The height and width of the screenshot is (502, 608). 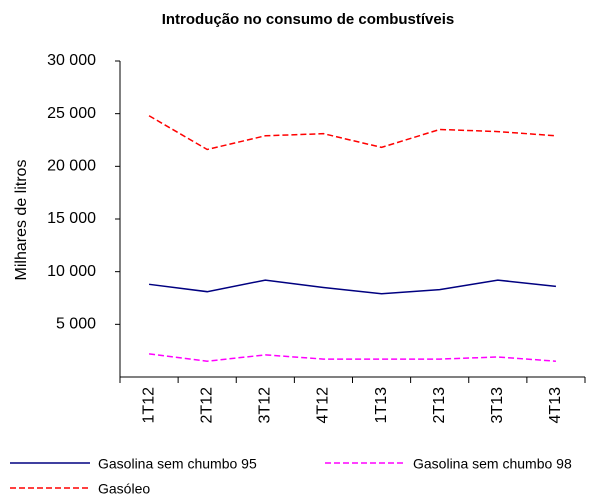 I want to click on y-tick-label: 10 000, so click(x=71, y=271).